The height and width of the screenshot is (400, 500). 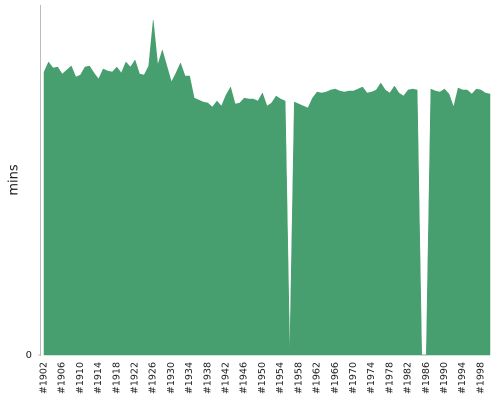 What do you see at coordinates (116, 378) in the screenshot?
I see `x-tick-label: #1918` at bounding box center [116, 378].